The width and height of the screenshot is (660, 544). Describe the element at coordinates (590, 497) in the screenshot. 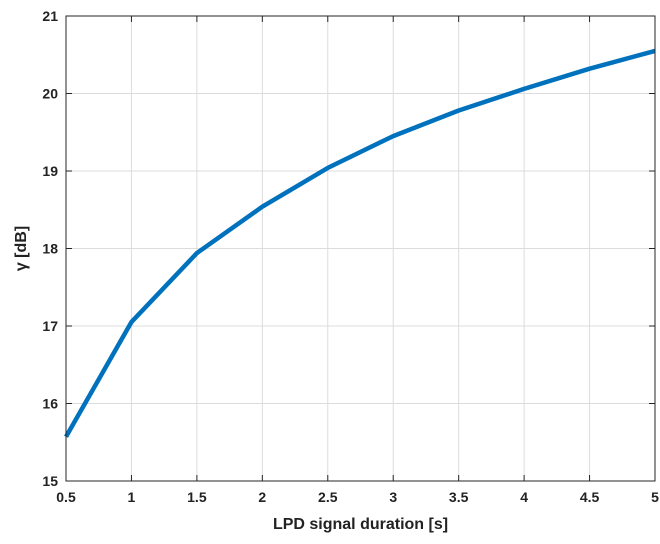

I see `x-tick-label: 4.5` at that location.